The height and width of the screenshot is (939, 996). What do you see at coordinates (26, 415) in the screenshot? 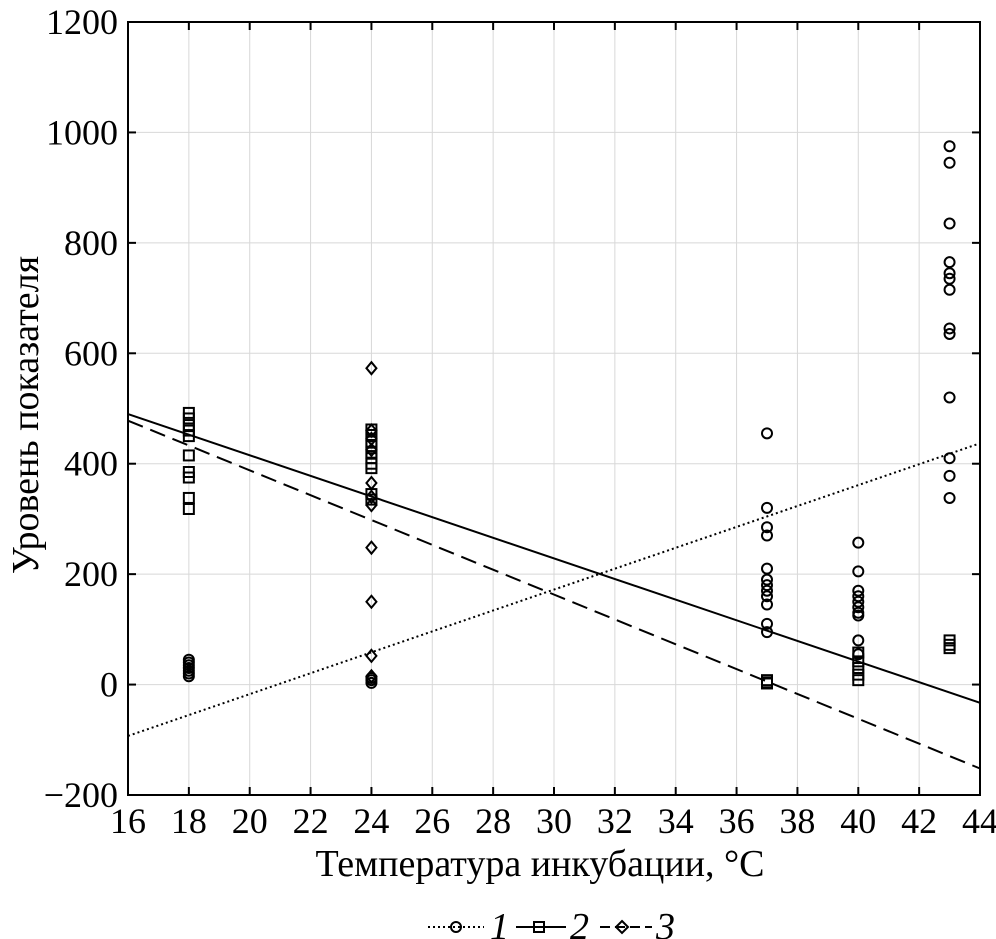
I see `y-axis-label: Уровень показателя` at bounding box center [26, 415].